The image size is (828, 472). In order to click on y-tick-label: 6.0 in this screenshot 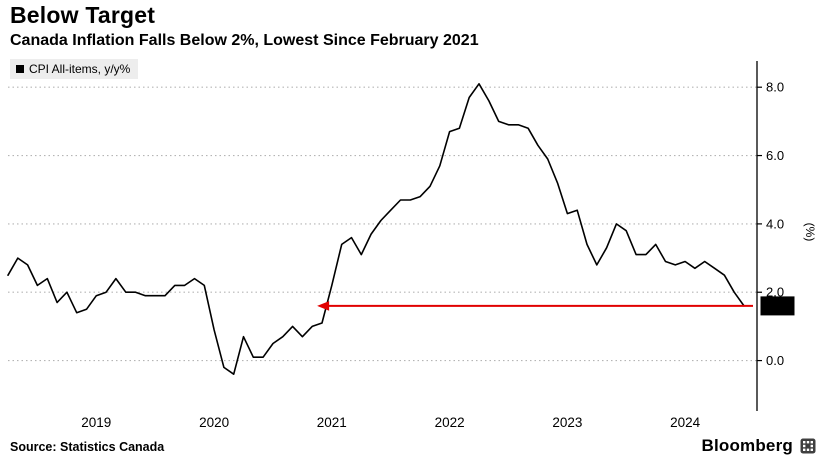, I will do `click(775, 155)`.